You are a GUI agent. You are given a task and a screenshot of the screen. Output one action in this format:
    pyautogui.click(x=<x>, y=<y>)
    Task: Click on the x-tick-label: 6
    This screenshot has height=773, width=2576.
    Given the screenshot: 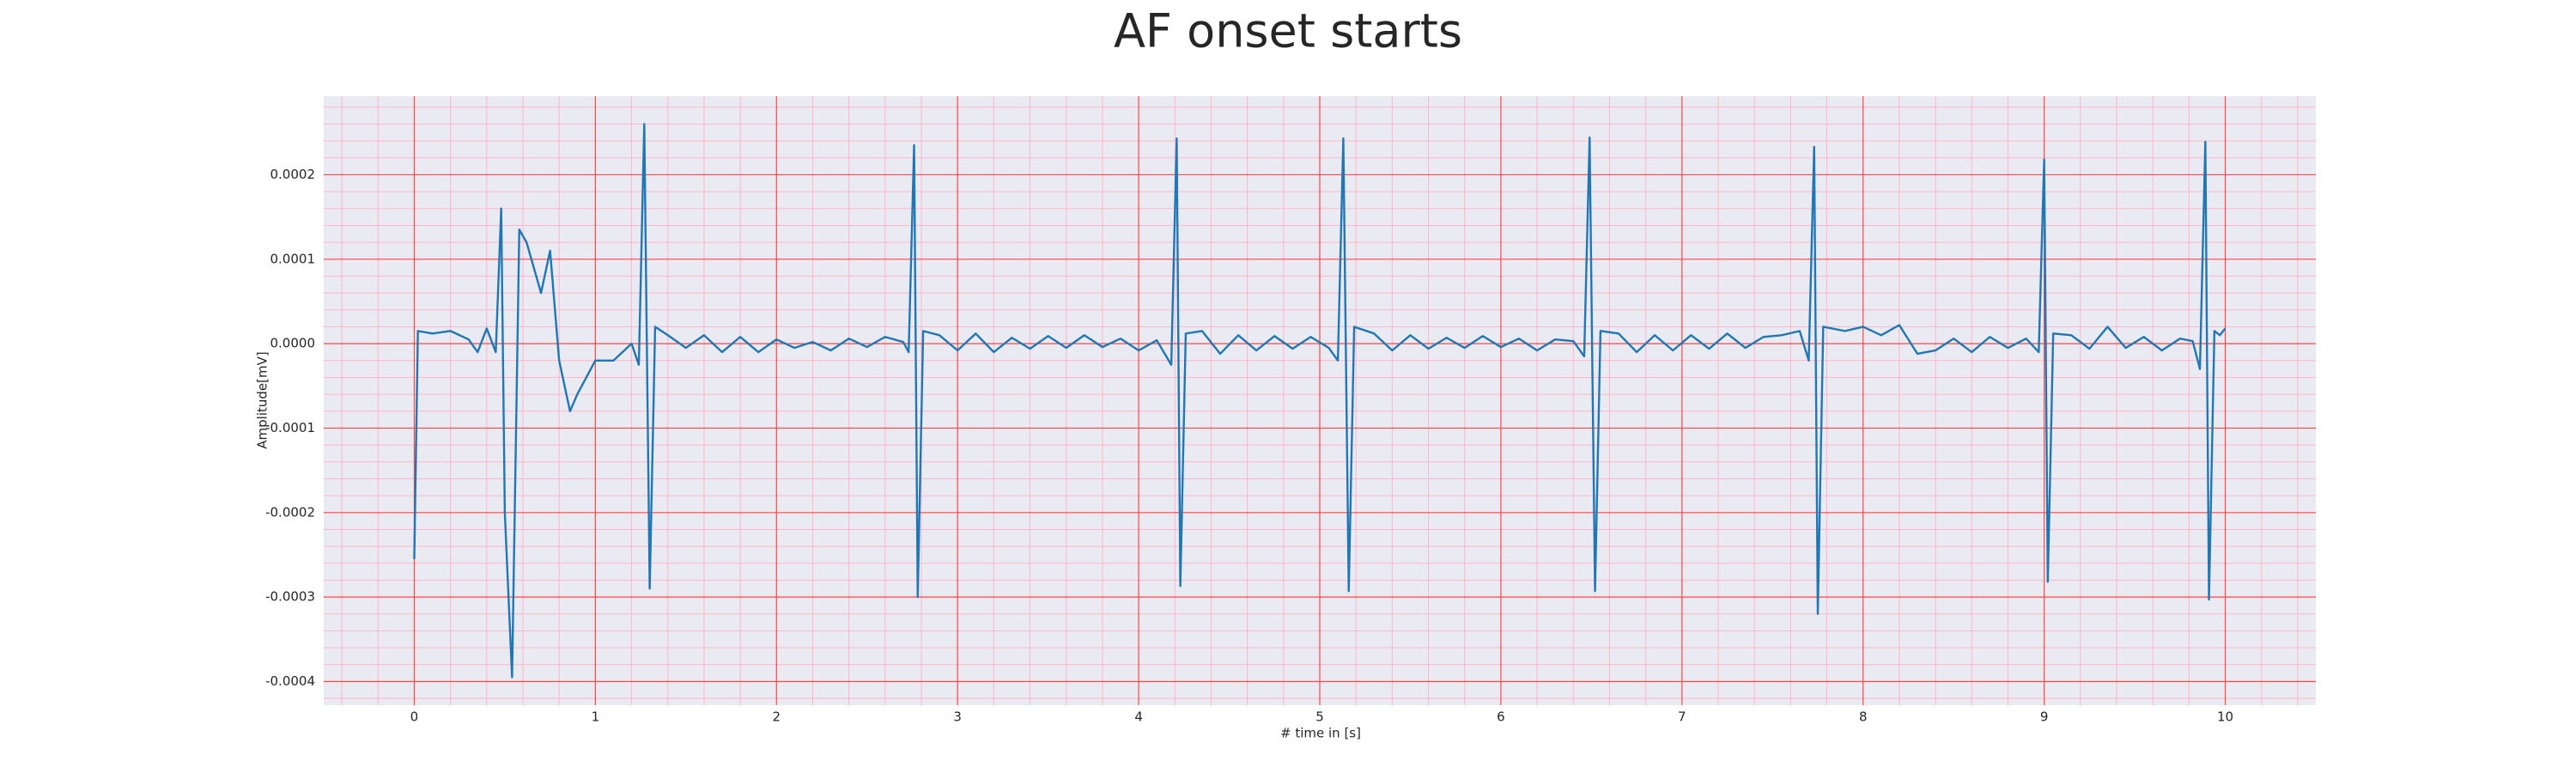 What is the action you would take?
    pyautogui.click(x=1501, y=717)
    